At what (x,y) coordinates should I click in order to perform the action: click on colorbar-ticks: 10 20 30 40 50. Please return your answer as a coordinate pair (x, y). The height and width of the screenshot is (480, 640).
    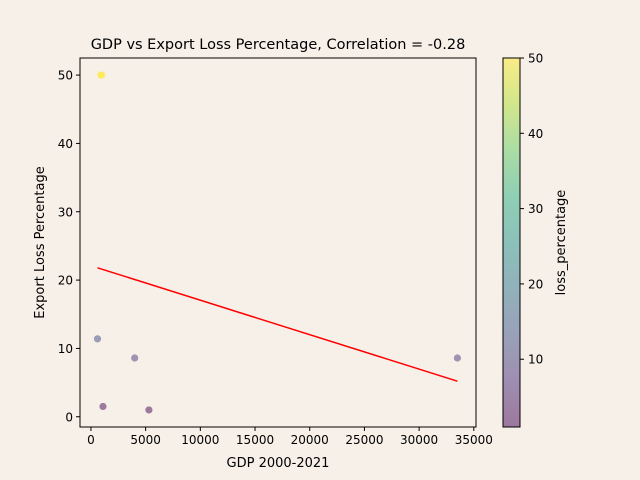
    Looking at the image, I should click on (531, 209).